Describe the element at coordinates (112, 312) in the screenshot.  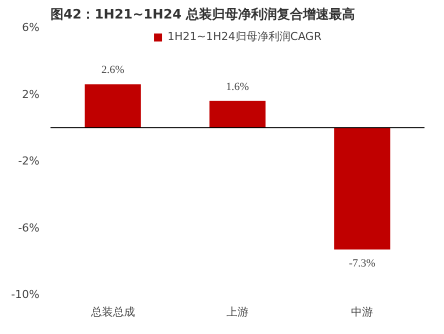
I see `x-tick-label: 总装总成` at that location.